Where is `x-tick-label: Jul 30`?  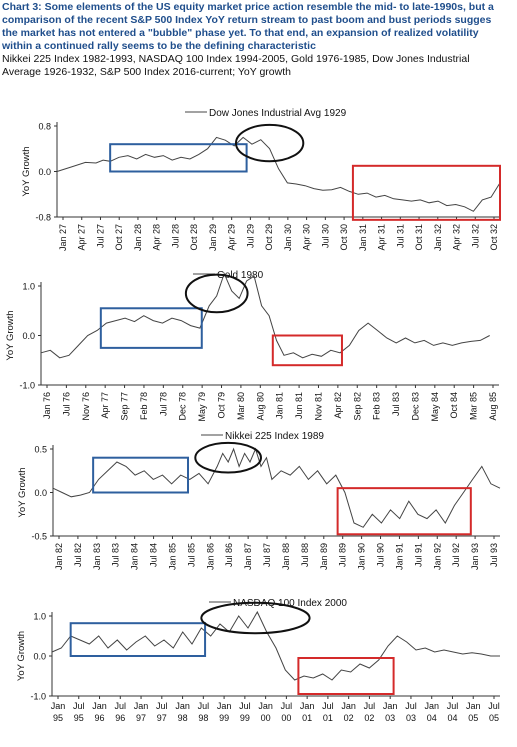
x-tick-label: Jul 30 is located at coordinates (325, 236).